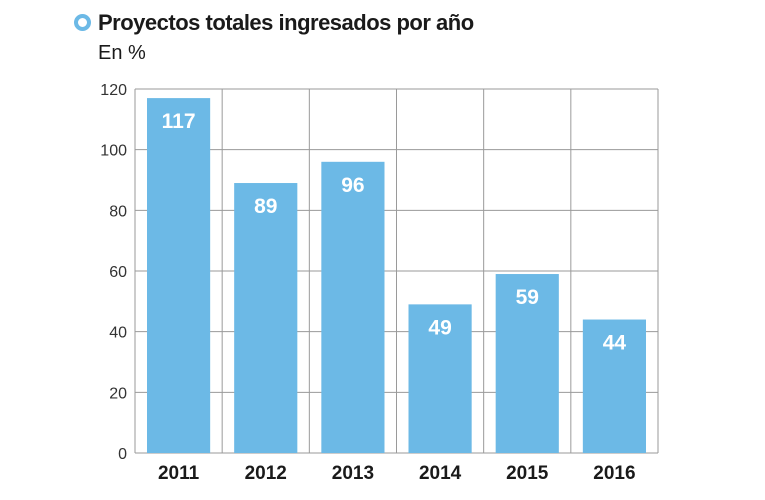 The width and height of the screenshot is (765, 500). Describe the element at coordinates (266, 473) in the screenshot. I see `x-tick-label: 2012` at that location.